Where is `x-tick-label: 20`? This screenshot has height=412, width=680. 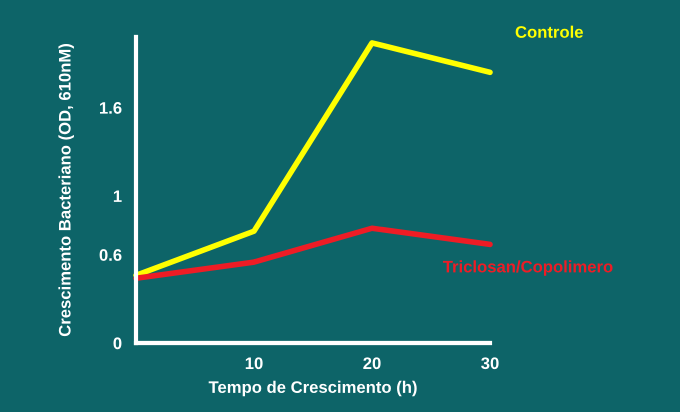
x-tick-label: 20 is located at coordinates (372, 363).